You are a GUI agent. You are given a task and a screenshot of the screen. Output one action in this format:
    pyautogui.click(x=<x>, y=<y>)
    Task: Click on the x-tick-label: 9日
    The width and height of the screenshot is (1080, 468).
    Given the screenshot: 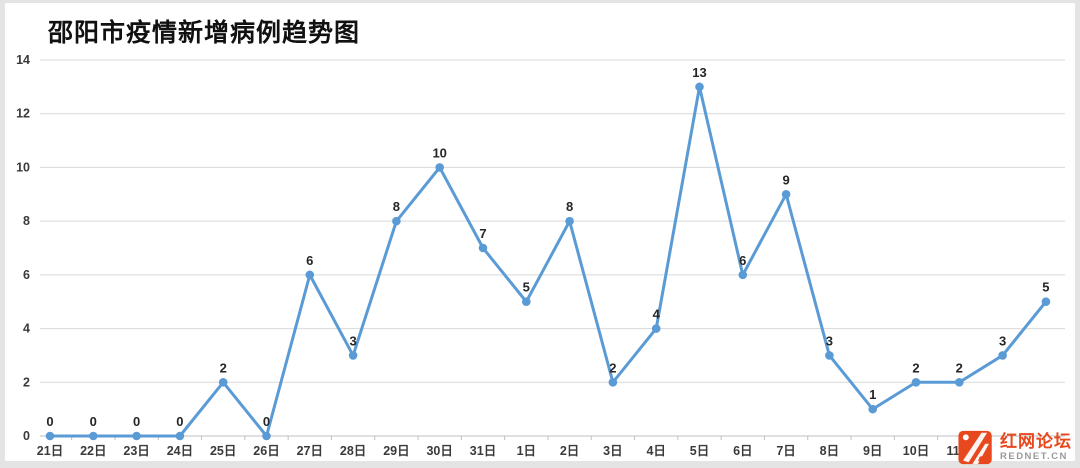 What is the action you would take?
    pyautogui.click(x=872, y=451)
    